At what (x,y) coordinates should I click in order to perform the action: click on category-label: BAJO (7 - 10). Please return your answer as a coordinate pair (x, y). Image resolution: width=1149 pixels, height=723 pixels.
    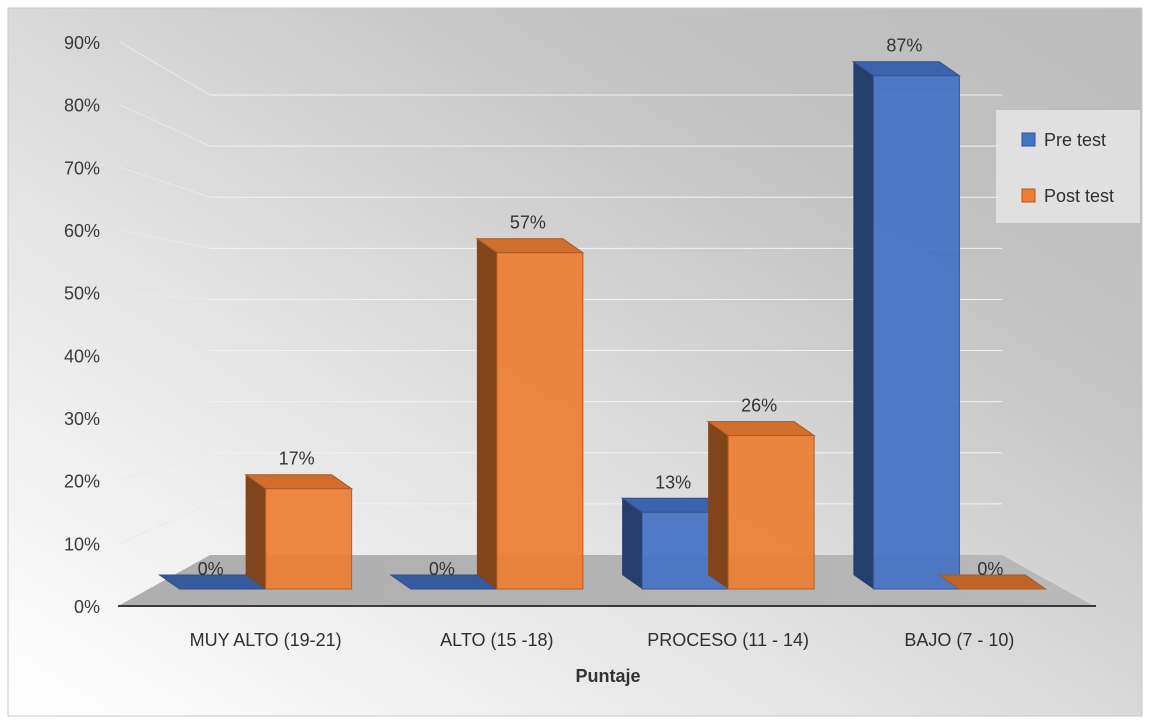
    Looking at the image, I should click on (959, 640).